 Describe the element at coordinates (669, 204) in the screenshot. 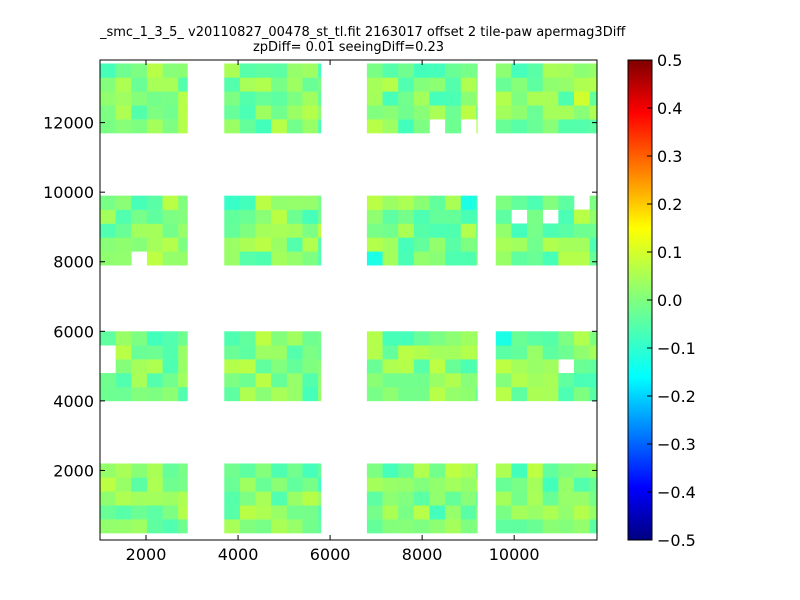

I see `colorbar-tick-label: 0.2` at that location.